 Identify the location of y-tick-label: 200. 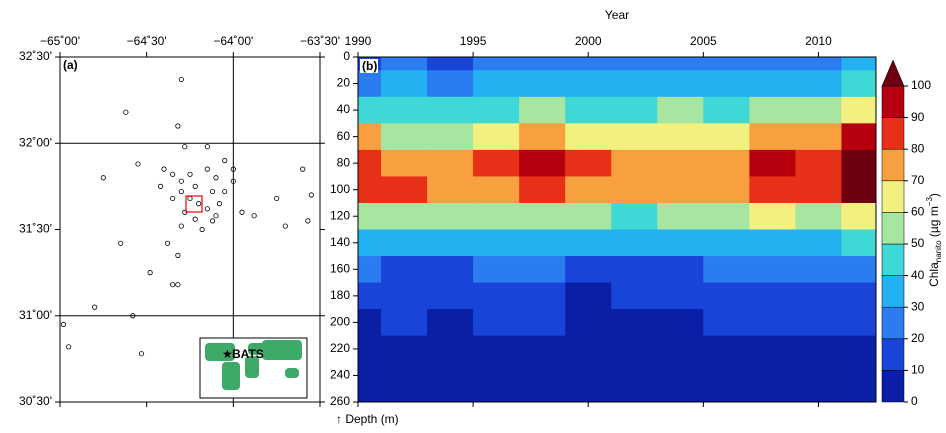
(340, 322).